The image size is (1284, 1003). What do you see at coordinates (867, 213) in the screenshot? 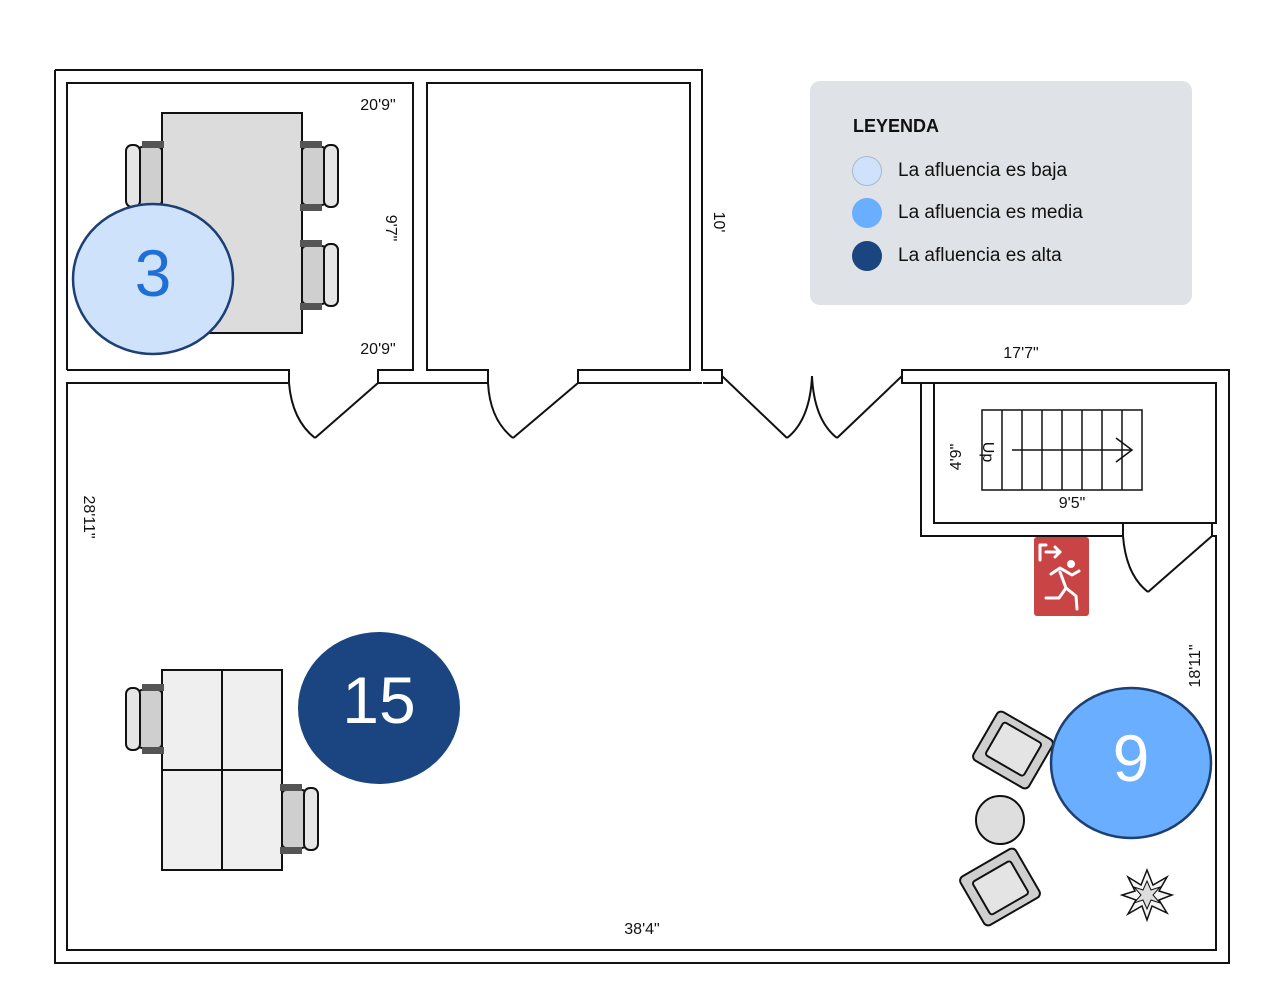
I see `legend-dot-medium` at bounding box center [867, 213].